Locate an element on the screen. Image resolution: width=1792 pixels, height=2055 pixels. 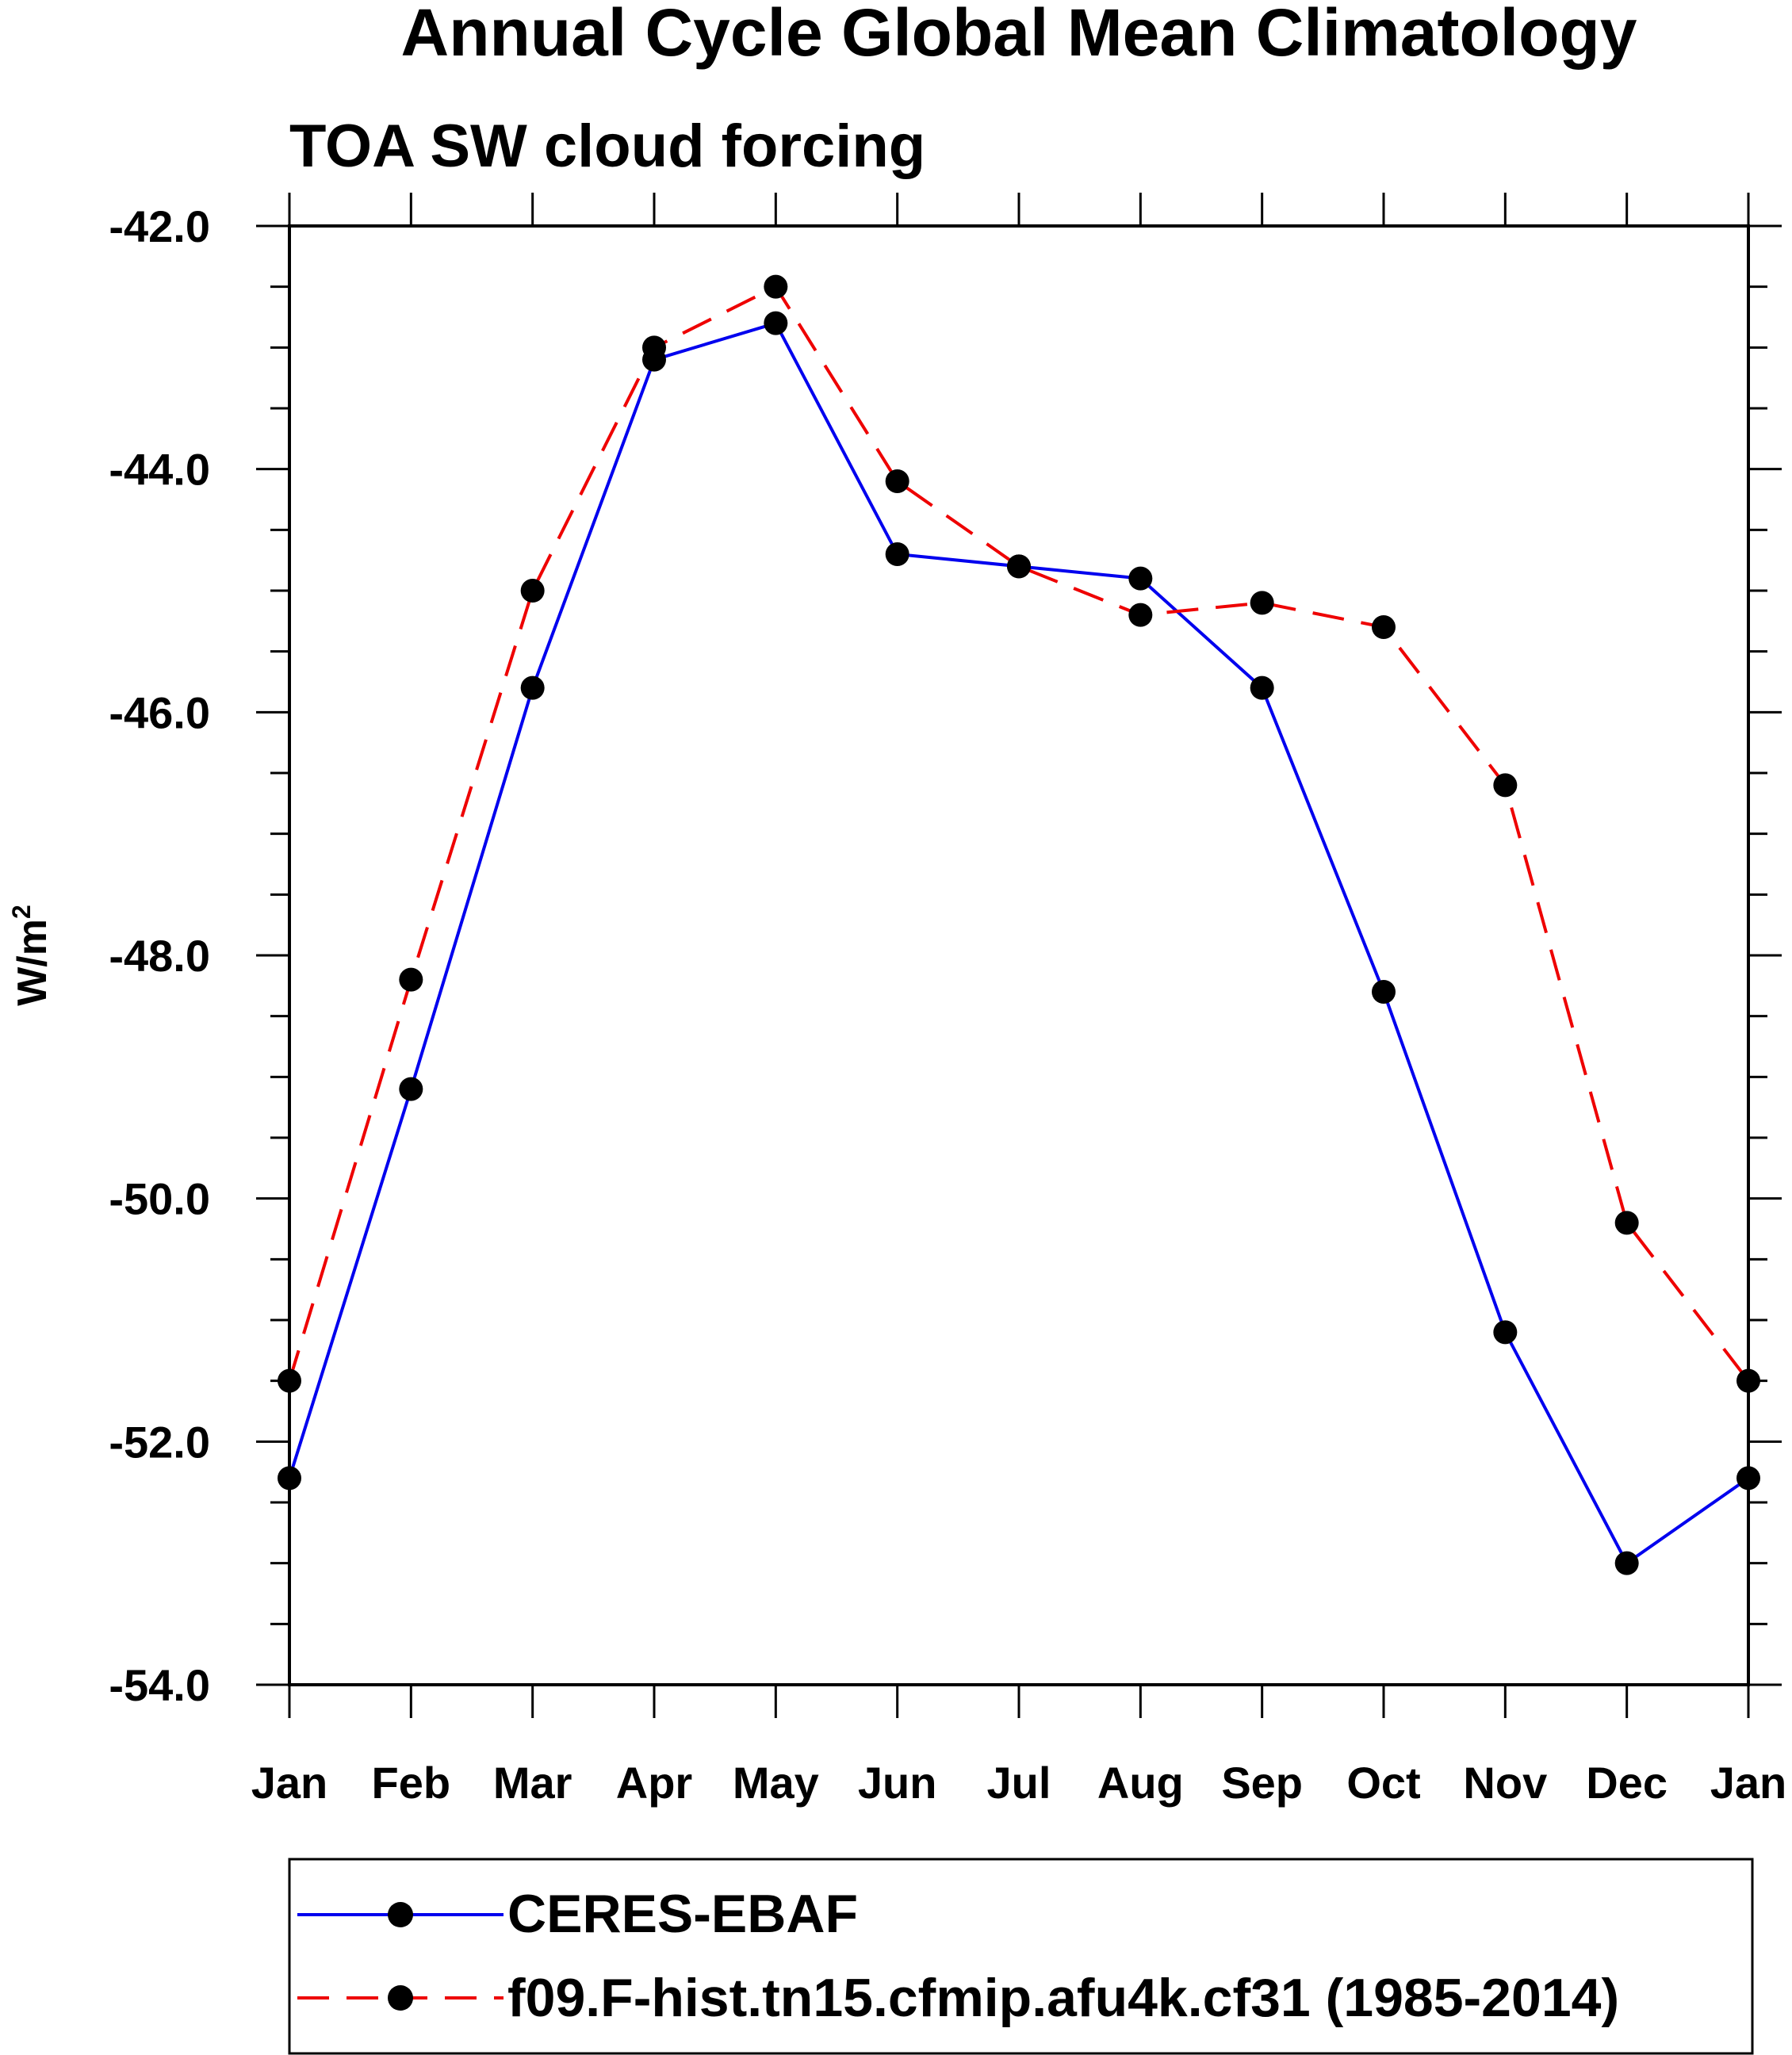
x-tick-label: Nov is located at coordinates (1505, 1783).